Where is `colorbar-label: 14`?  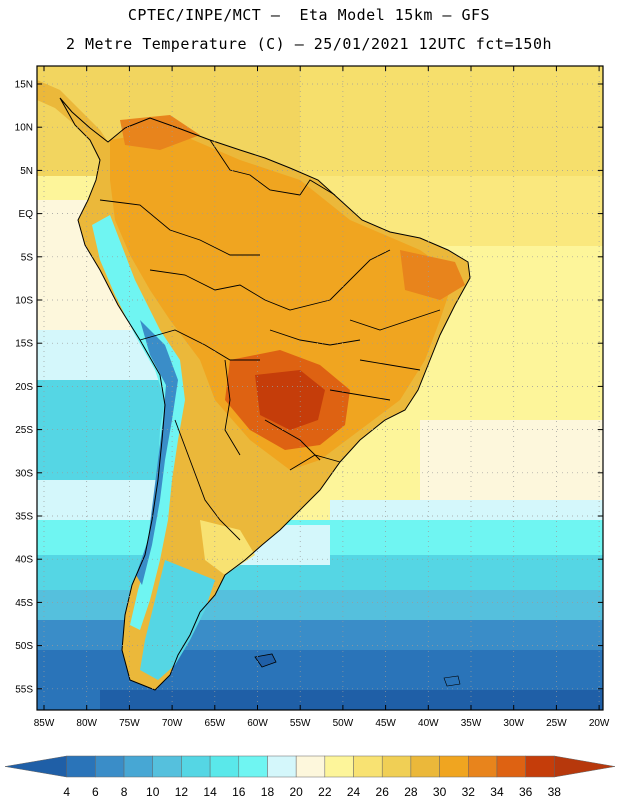
colorbar-label: 14 is located at coordinates (210, 792).